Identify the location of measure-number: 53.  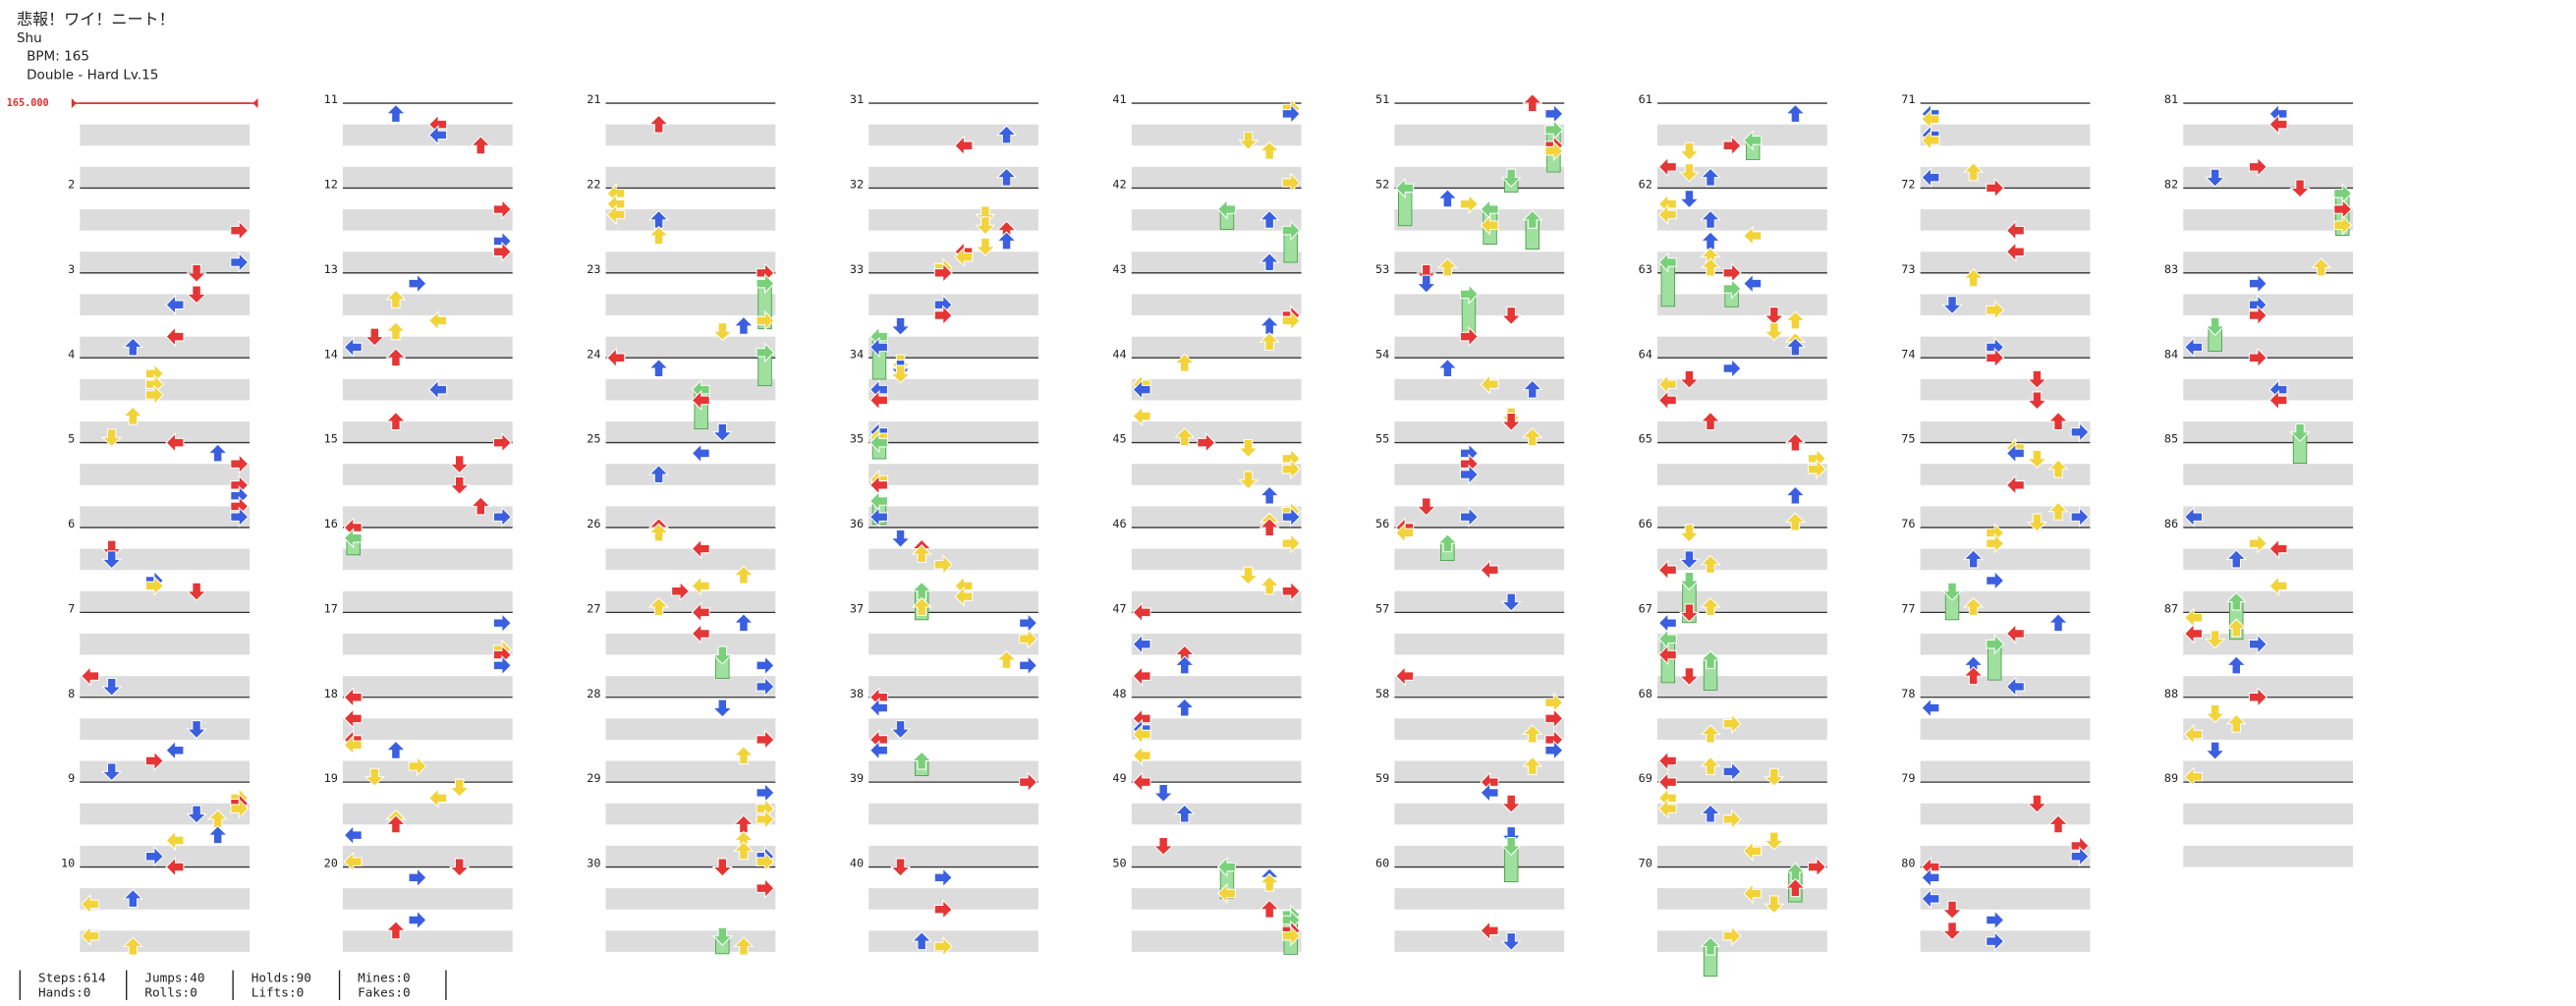
(1382, 269).